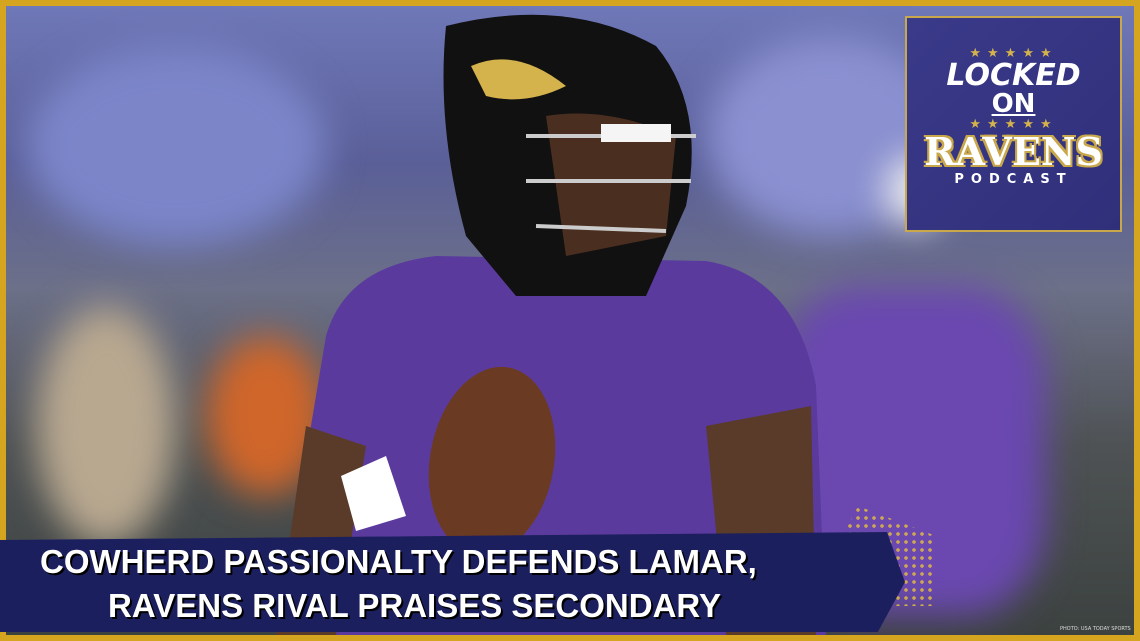  I want to click on locked-on-ravens-logo: ★★★★★ LOCKED ON ★★★★★ RAVENS PODCAST, so click(1013, 124).